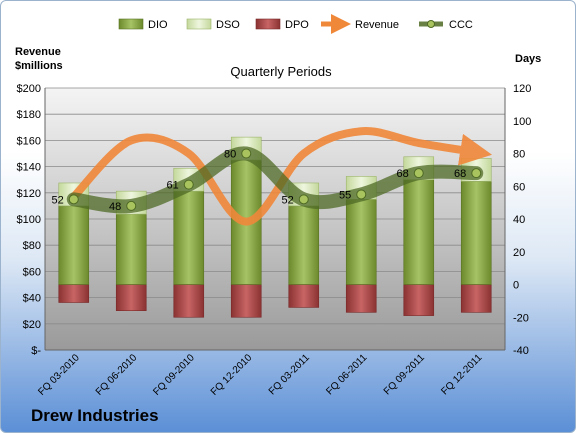 The image size is (576, 433). Describe the element at coordinates (230, 155) in the screenshot. I see `ccc-data-label: 80` at that location.